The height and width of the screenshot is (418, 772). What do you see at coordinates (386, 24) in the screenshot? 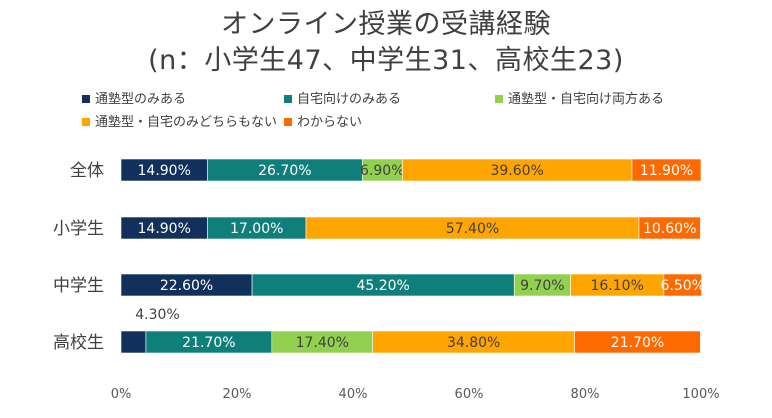
I see `chart-title: オンライン授業の受講経験` at bounding box center [386, 24].